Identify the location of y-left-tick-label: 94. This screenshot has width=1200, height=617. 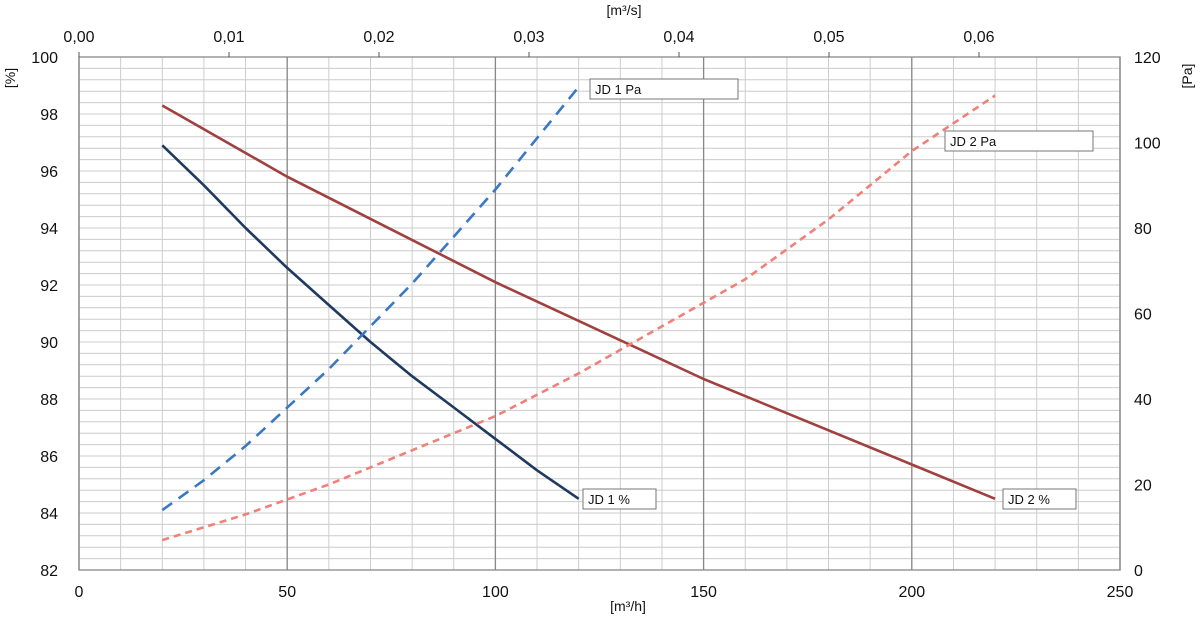
(49, 229).